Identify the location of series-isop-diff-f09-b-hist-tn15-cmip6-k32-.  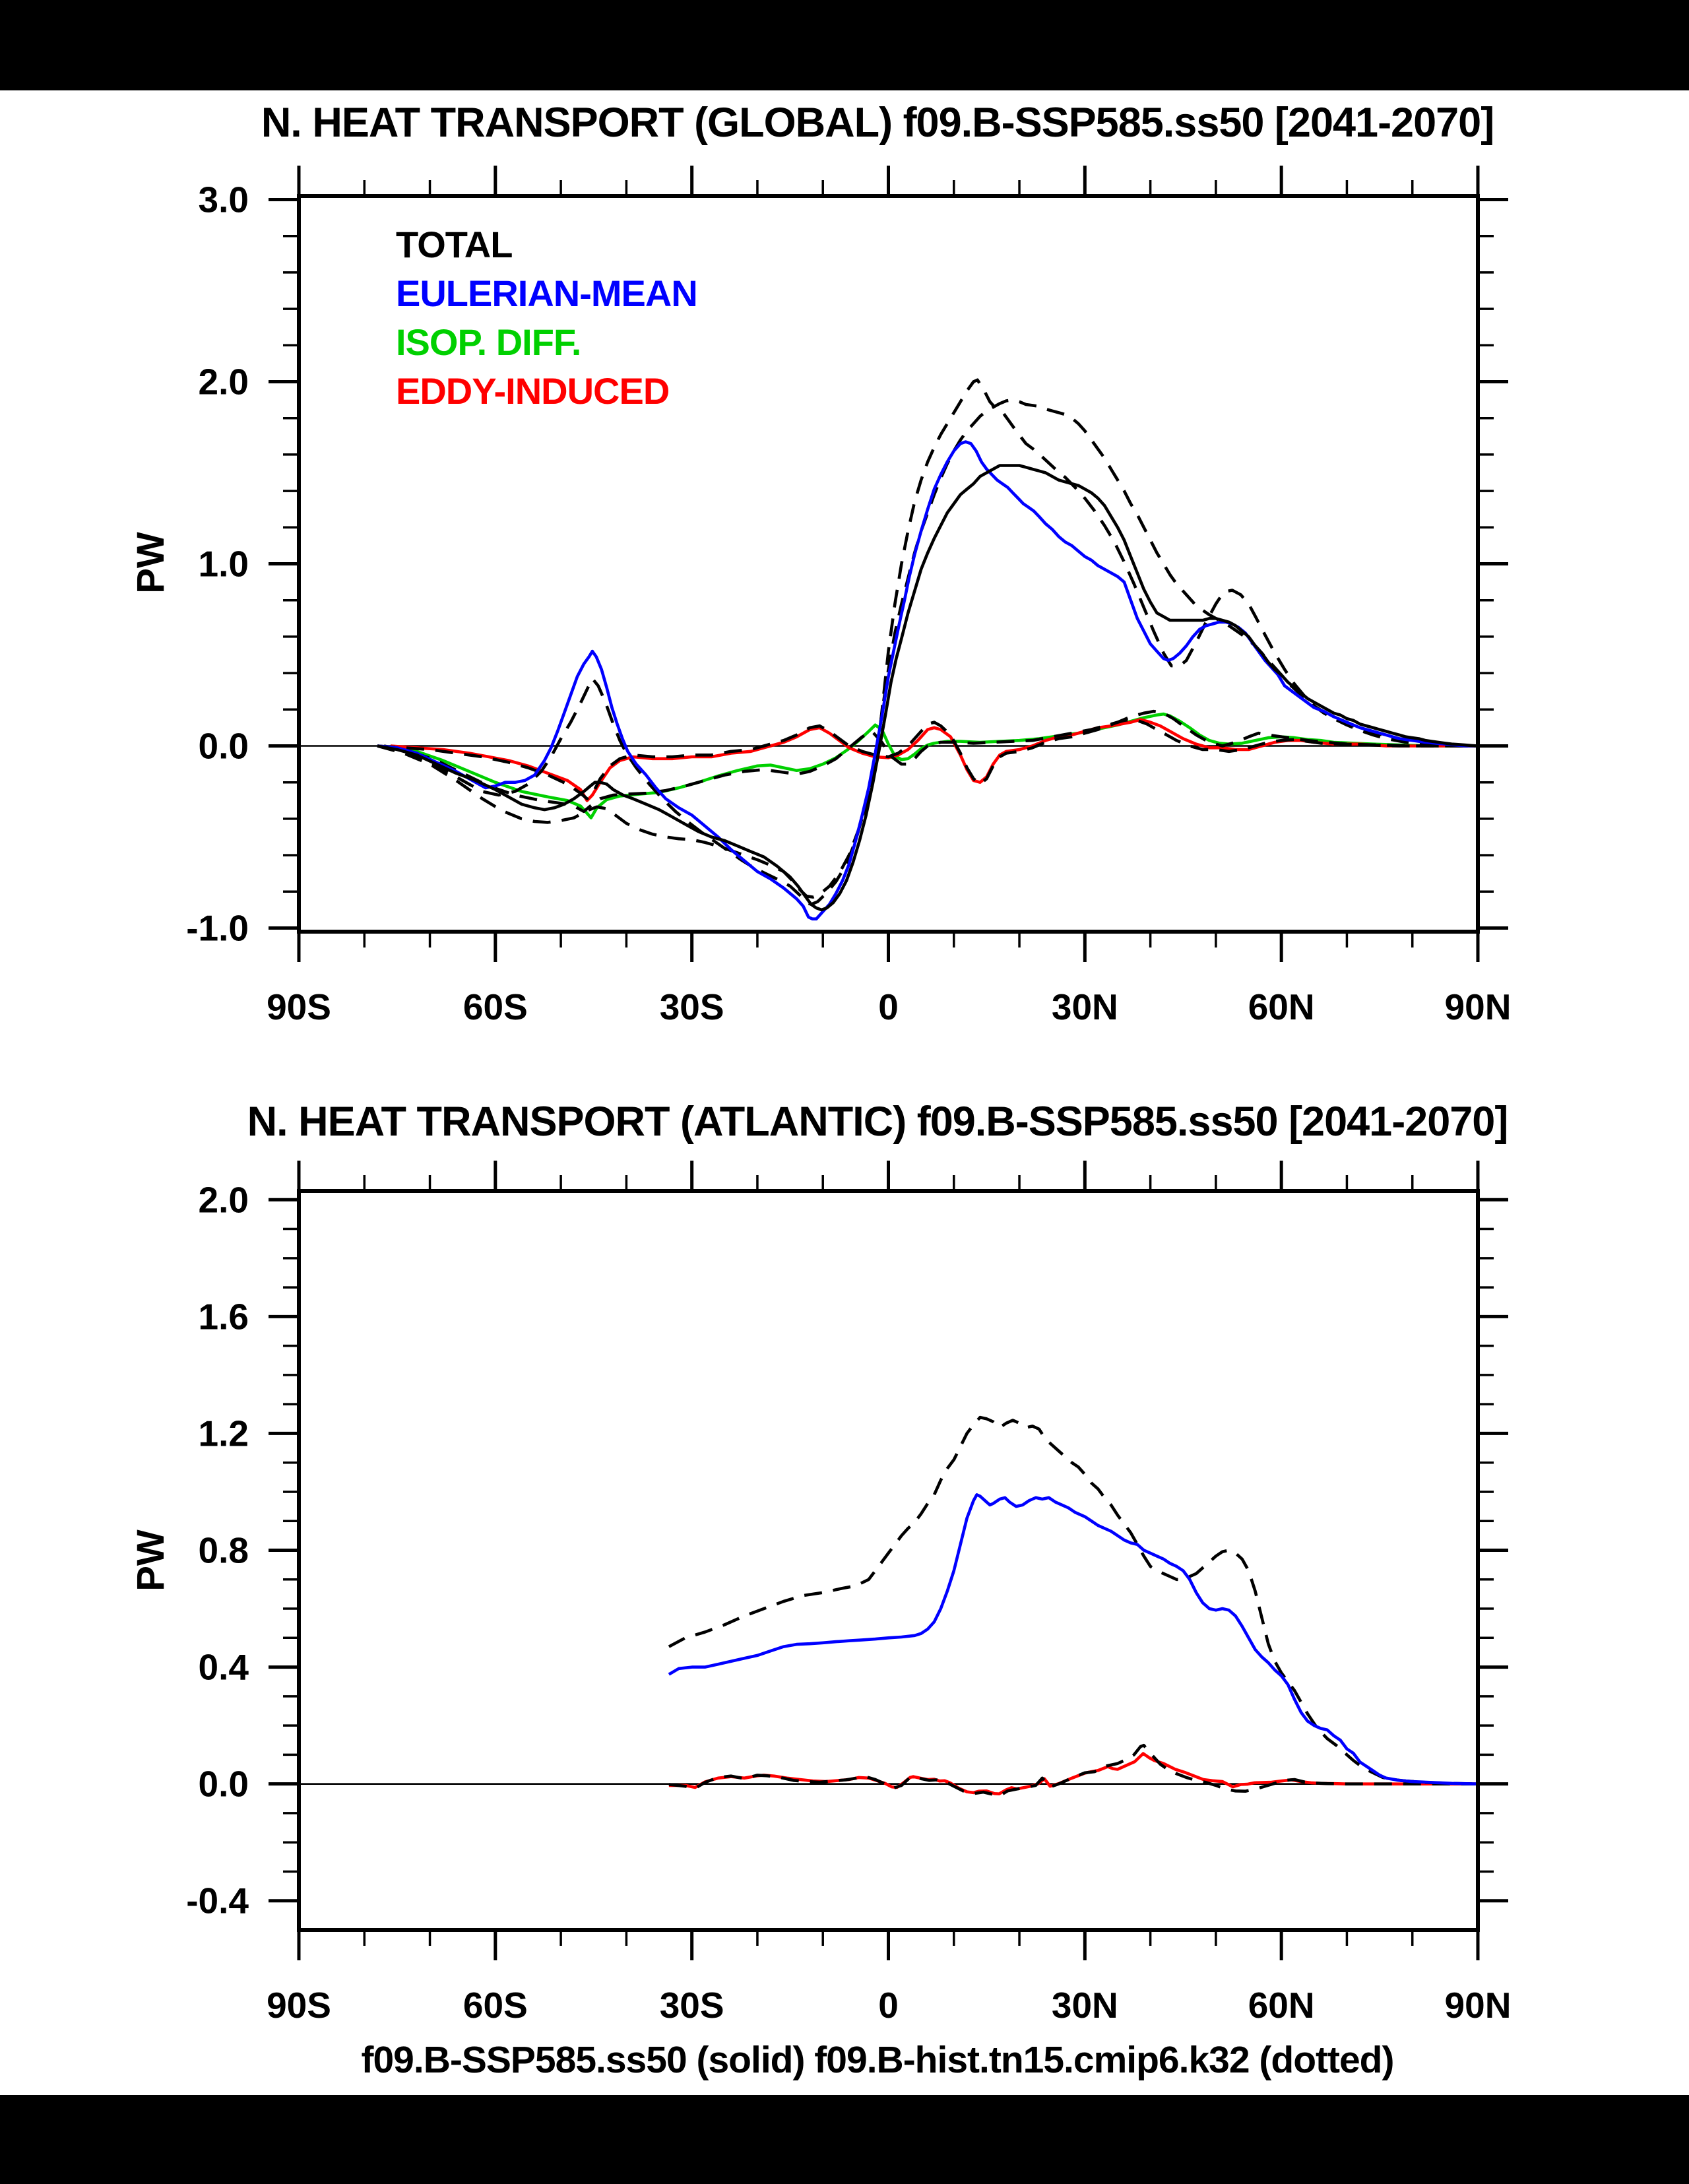
(931, 761).